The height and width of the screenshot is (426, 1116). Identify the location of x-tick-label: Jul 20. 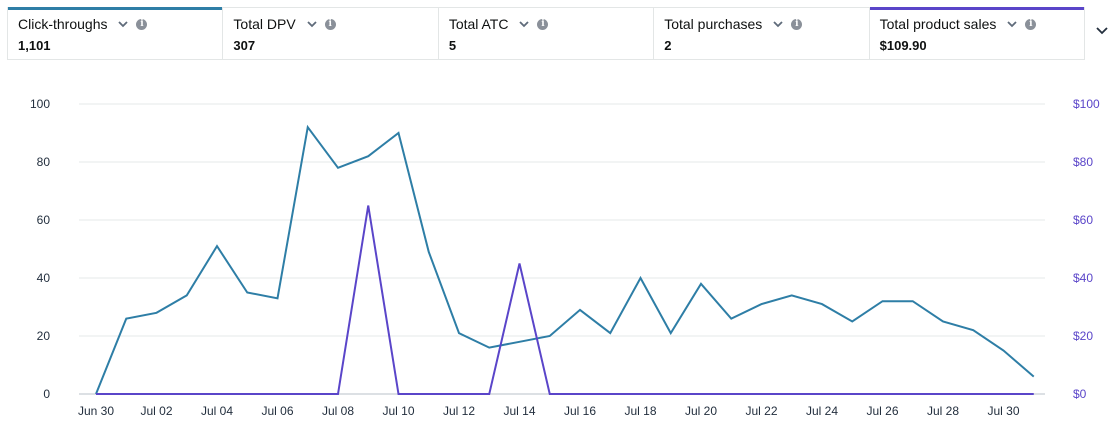
(701, 411).